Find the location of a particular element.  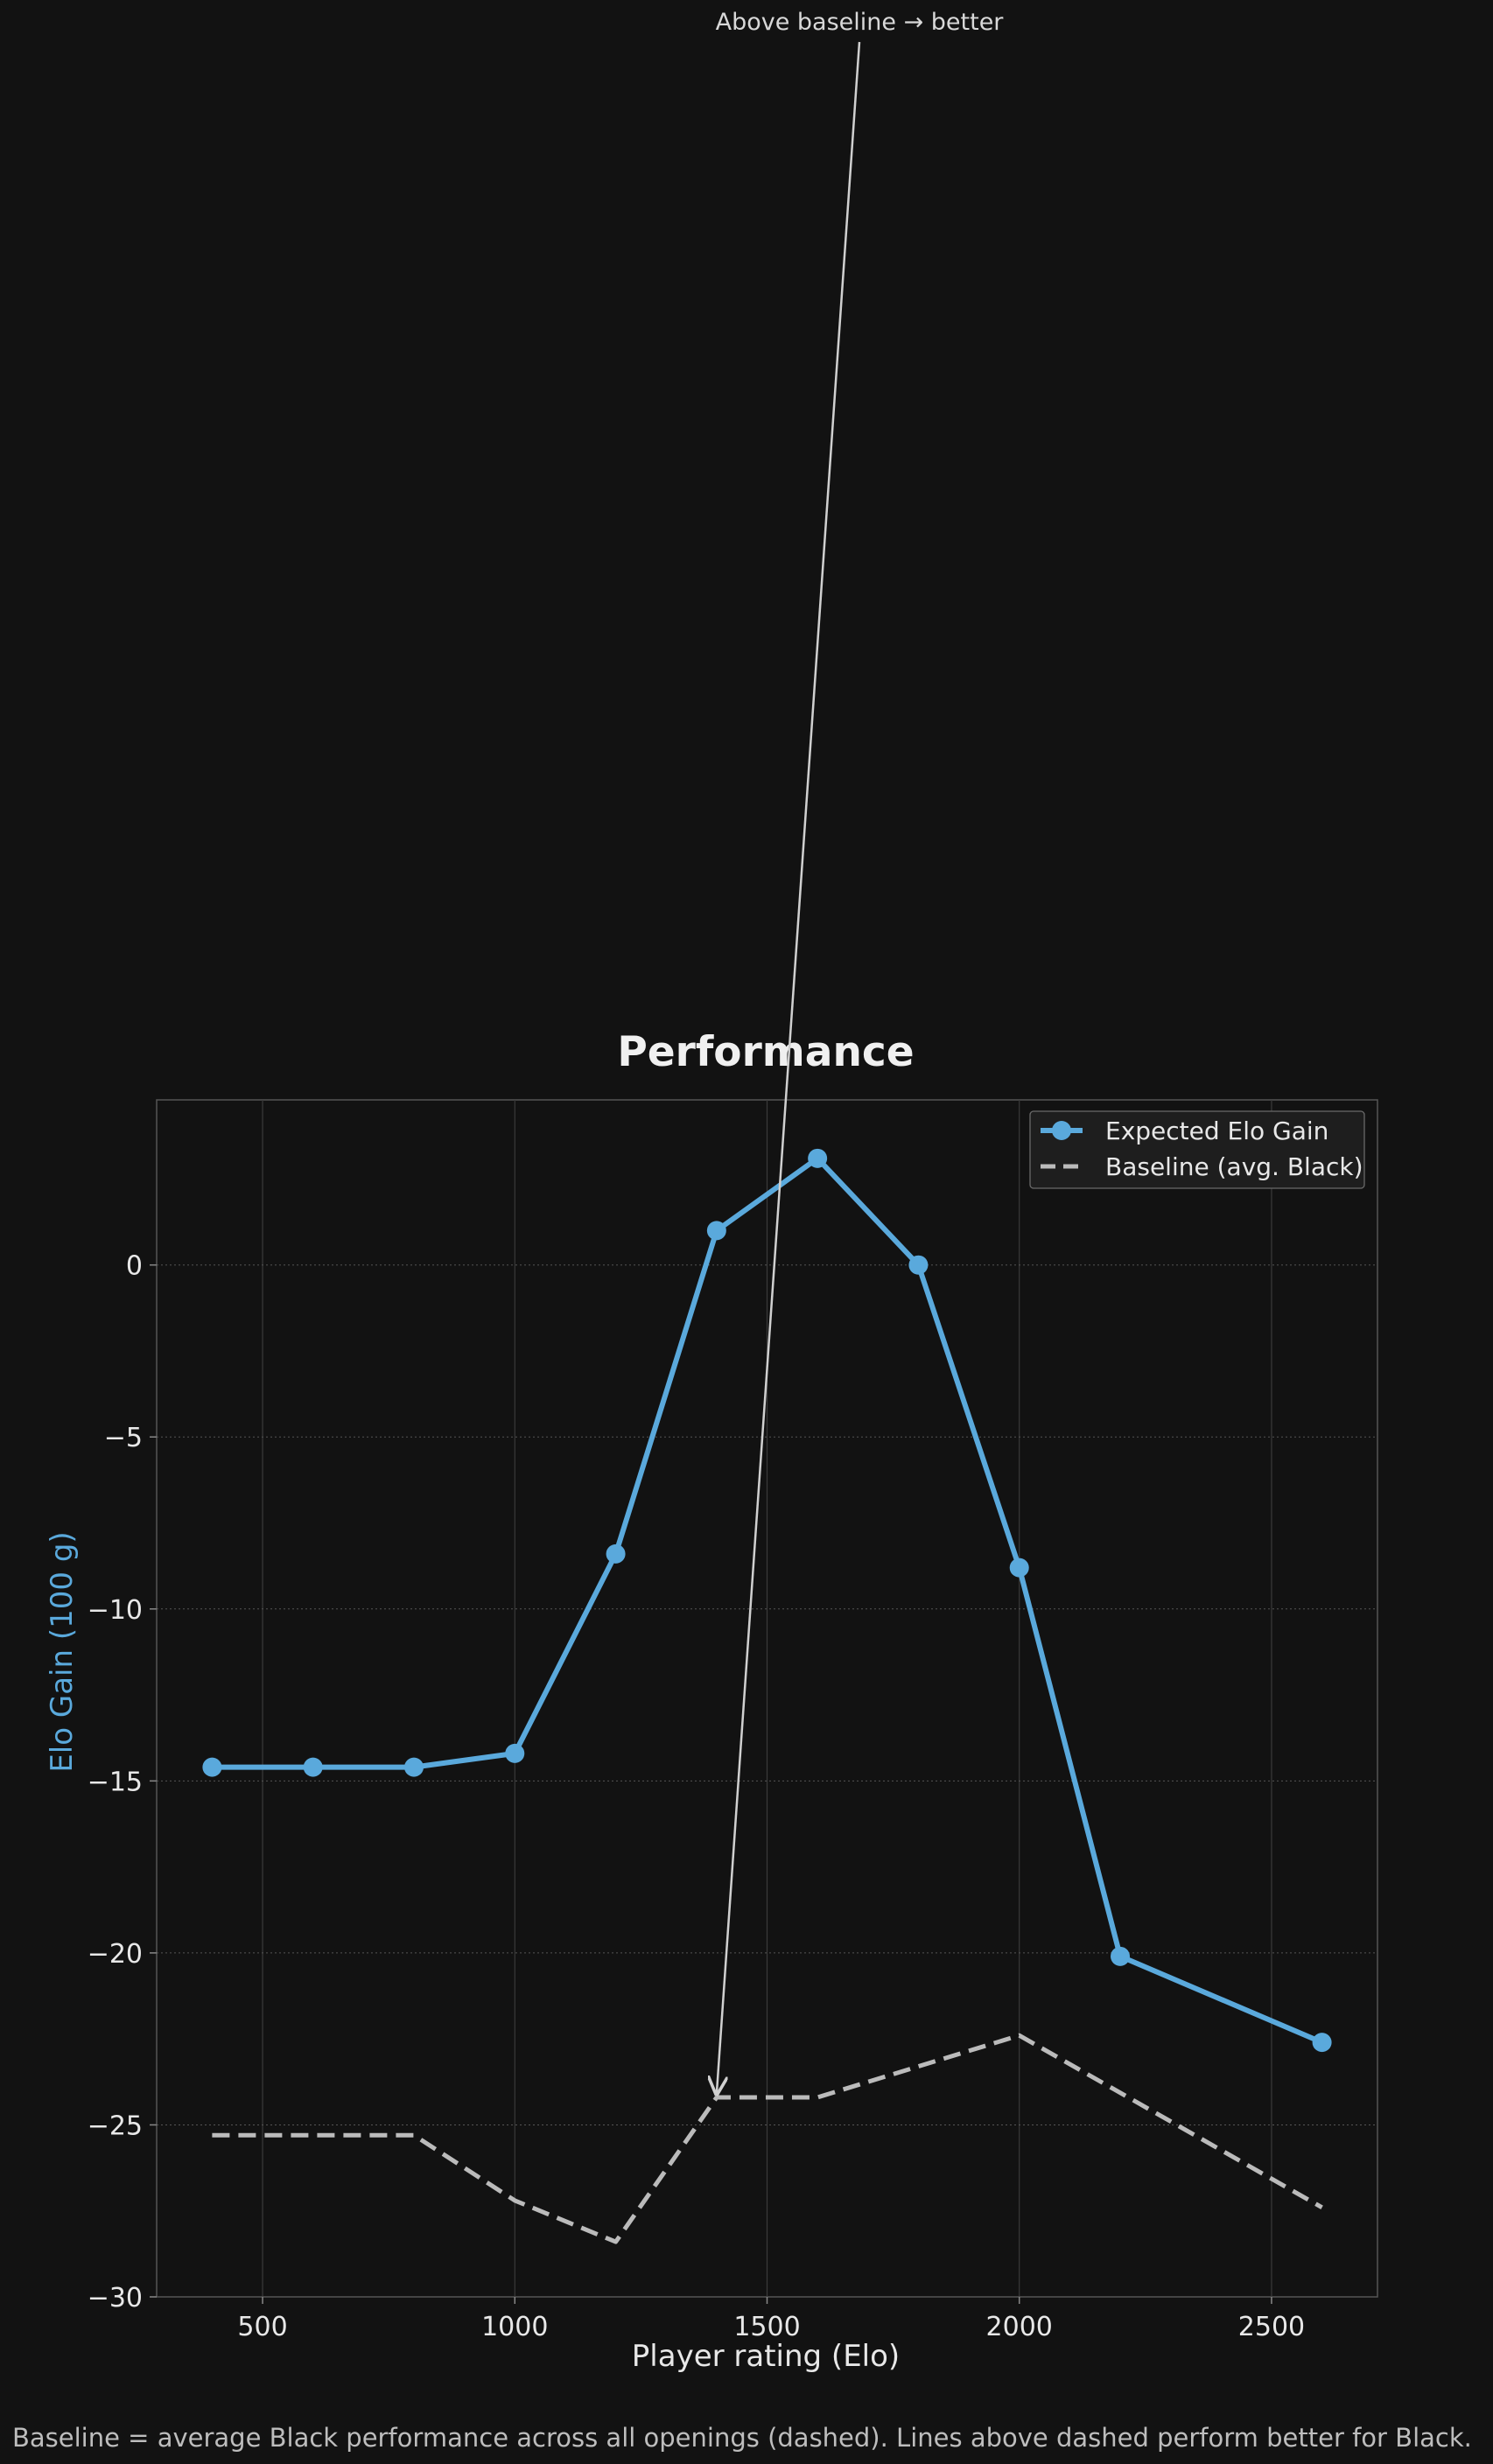

legend-label: Expected Elo Gain is located at coordinates (1216, 1130).